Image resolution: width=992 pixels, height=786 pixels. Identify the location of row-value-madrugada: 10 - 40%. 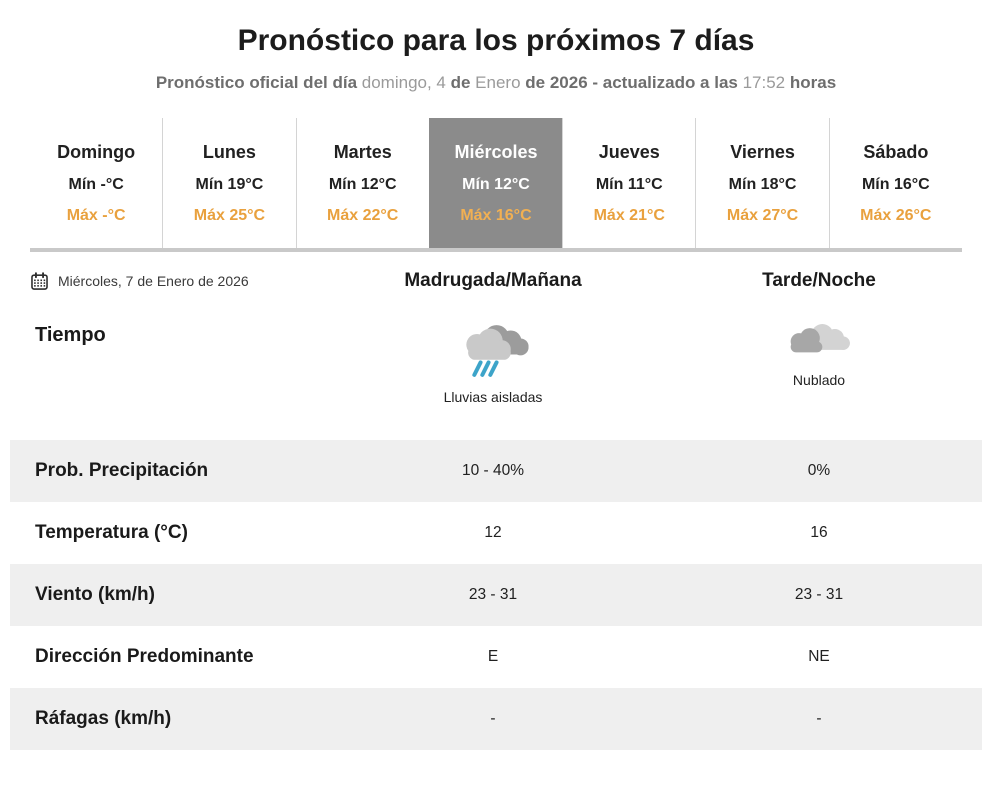
(493, 470).